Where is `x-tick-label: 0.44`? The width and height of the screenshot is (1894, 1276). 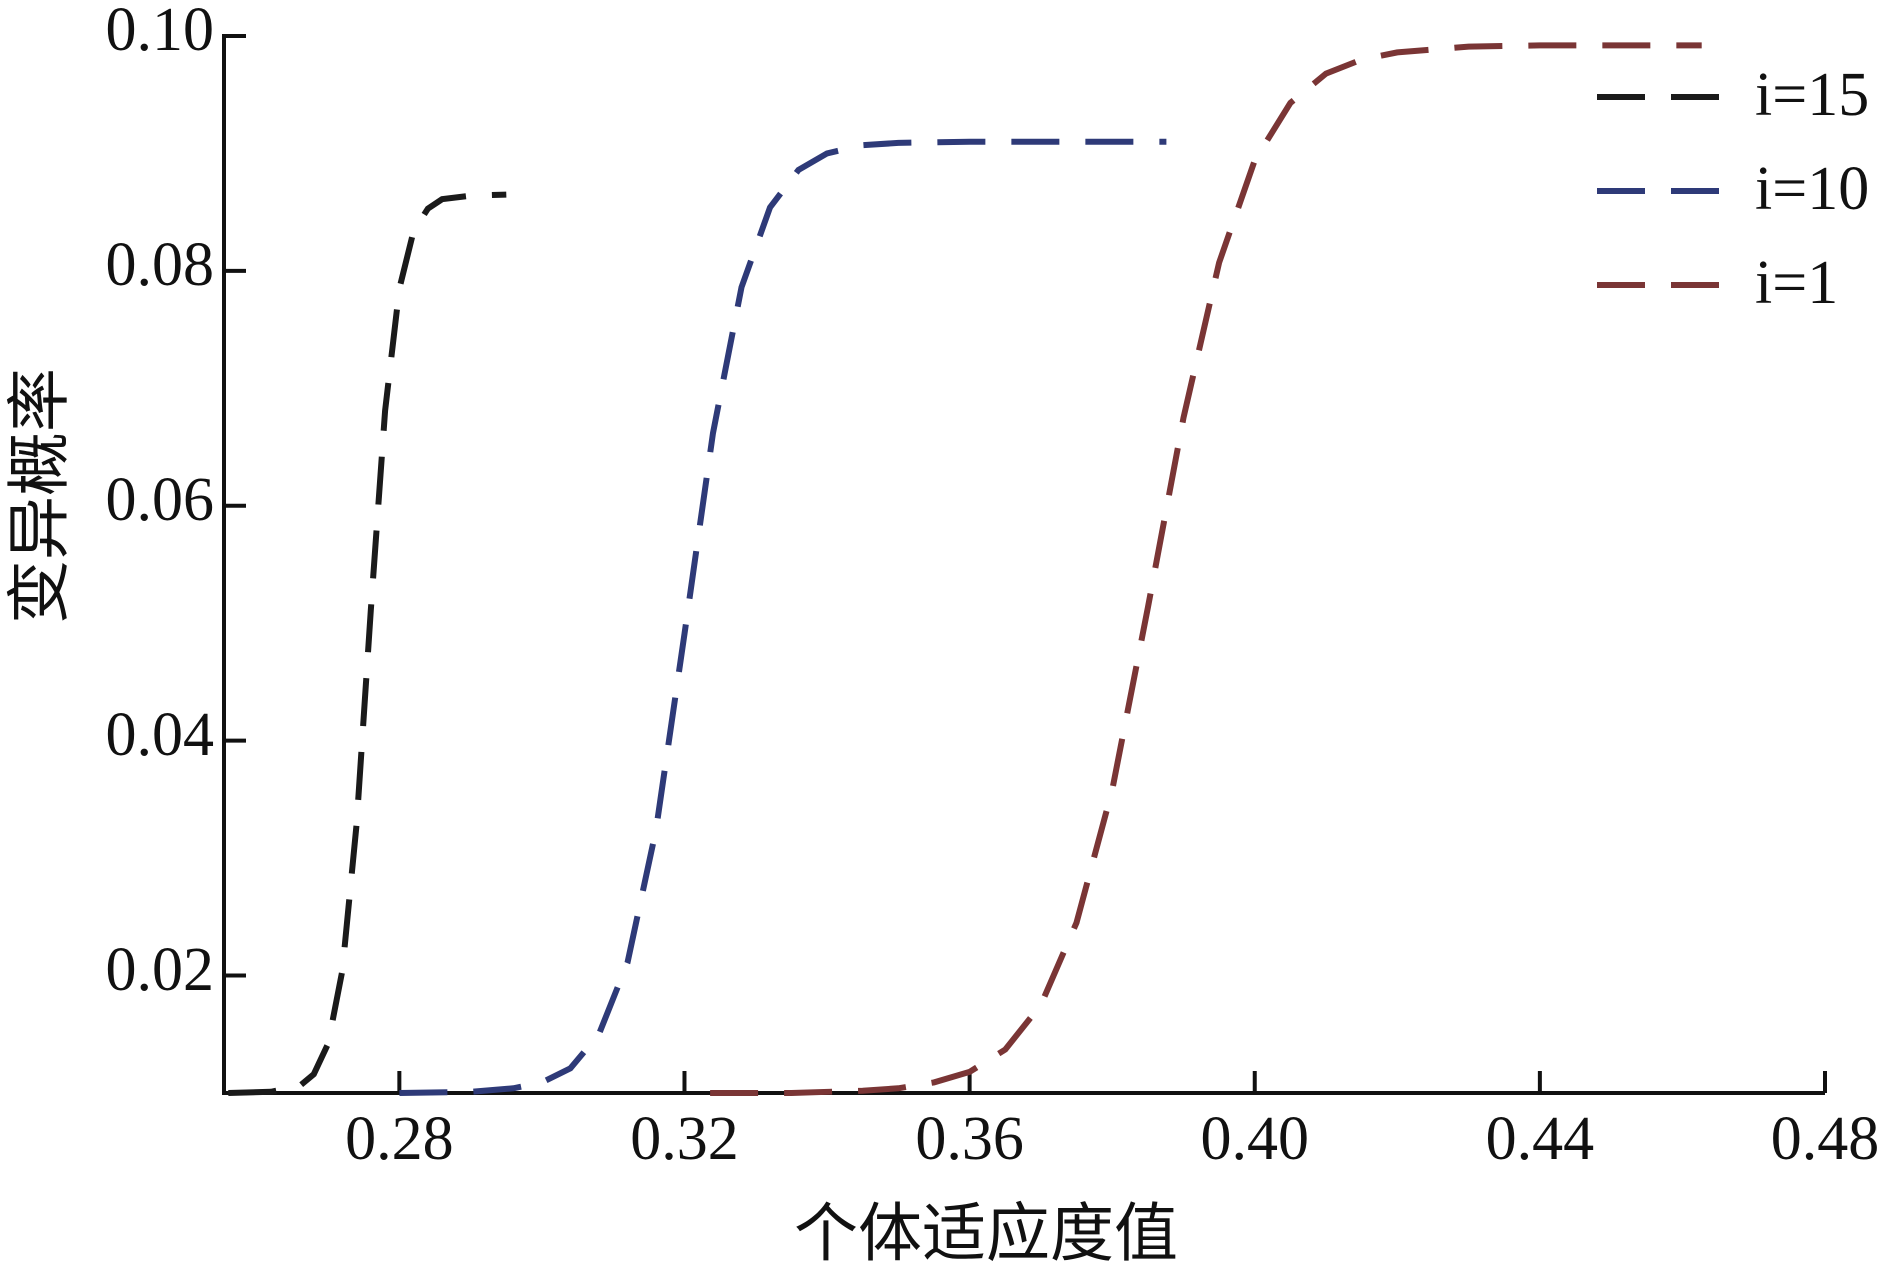
x-tick-label: 0.44 is located at coordinates (1540, 1139).